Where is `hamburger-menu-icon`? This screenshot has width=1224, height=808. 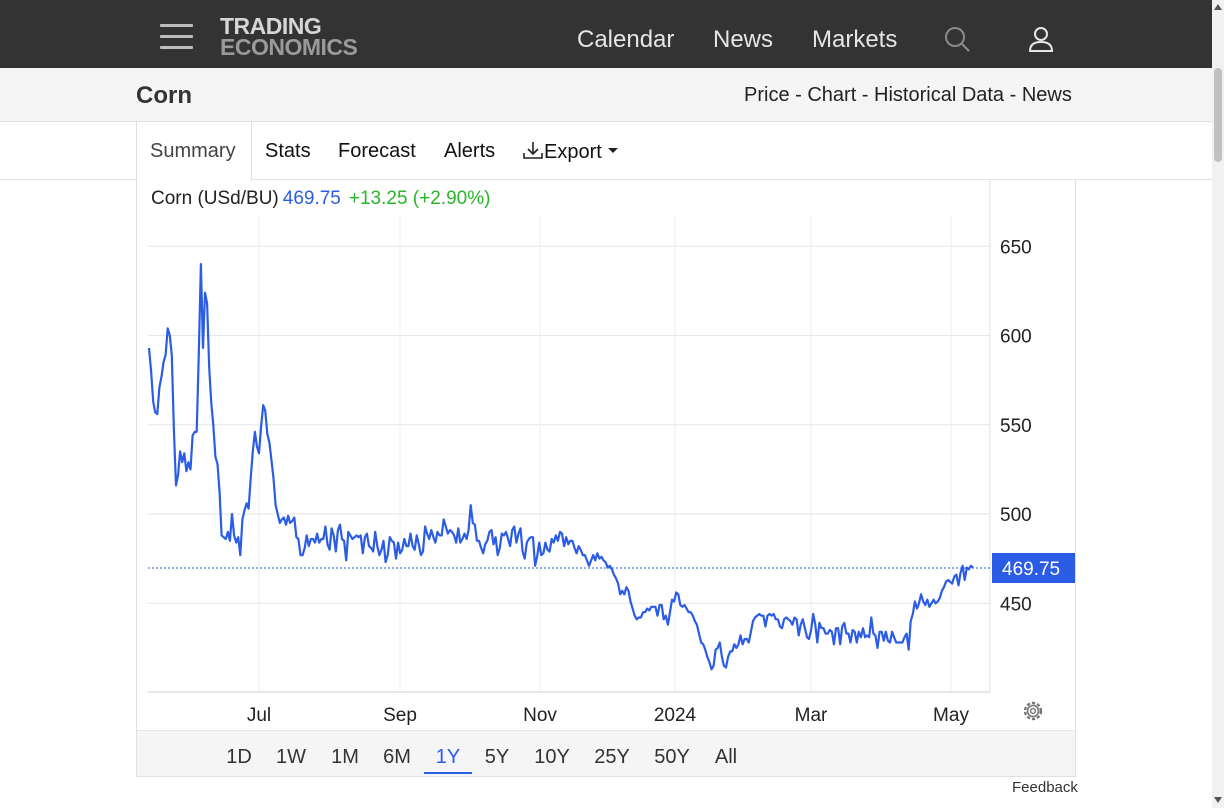 hamburger-menu-icon is located at coordinates (176, 37).